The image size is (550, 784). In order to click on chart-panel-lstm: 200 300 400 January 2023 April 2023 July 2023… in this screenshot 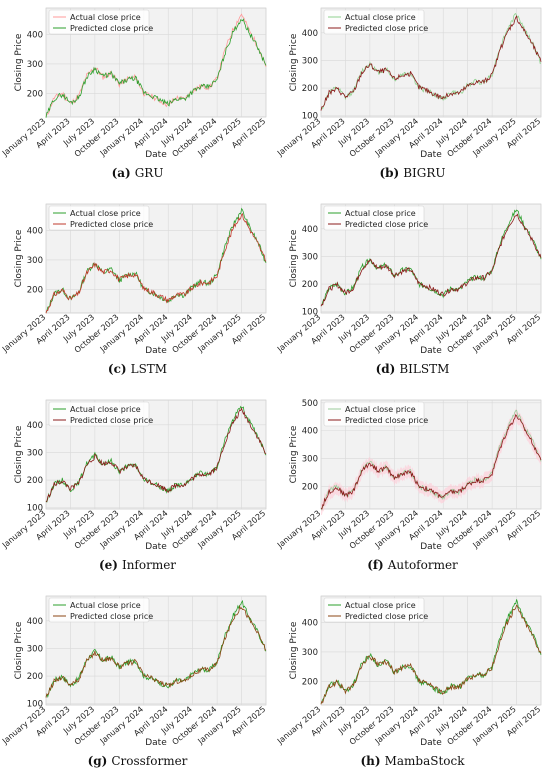, I will do `click(137, 294)`.